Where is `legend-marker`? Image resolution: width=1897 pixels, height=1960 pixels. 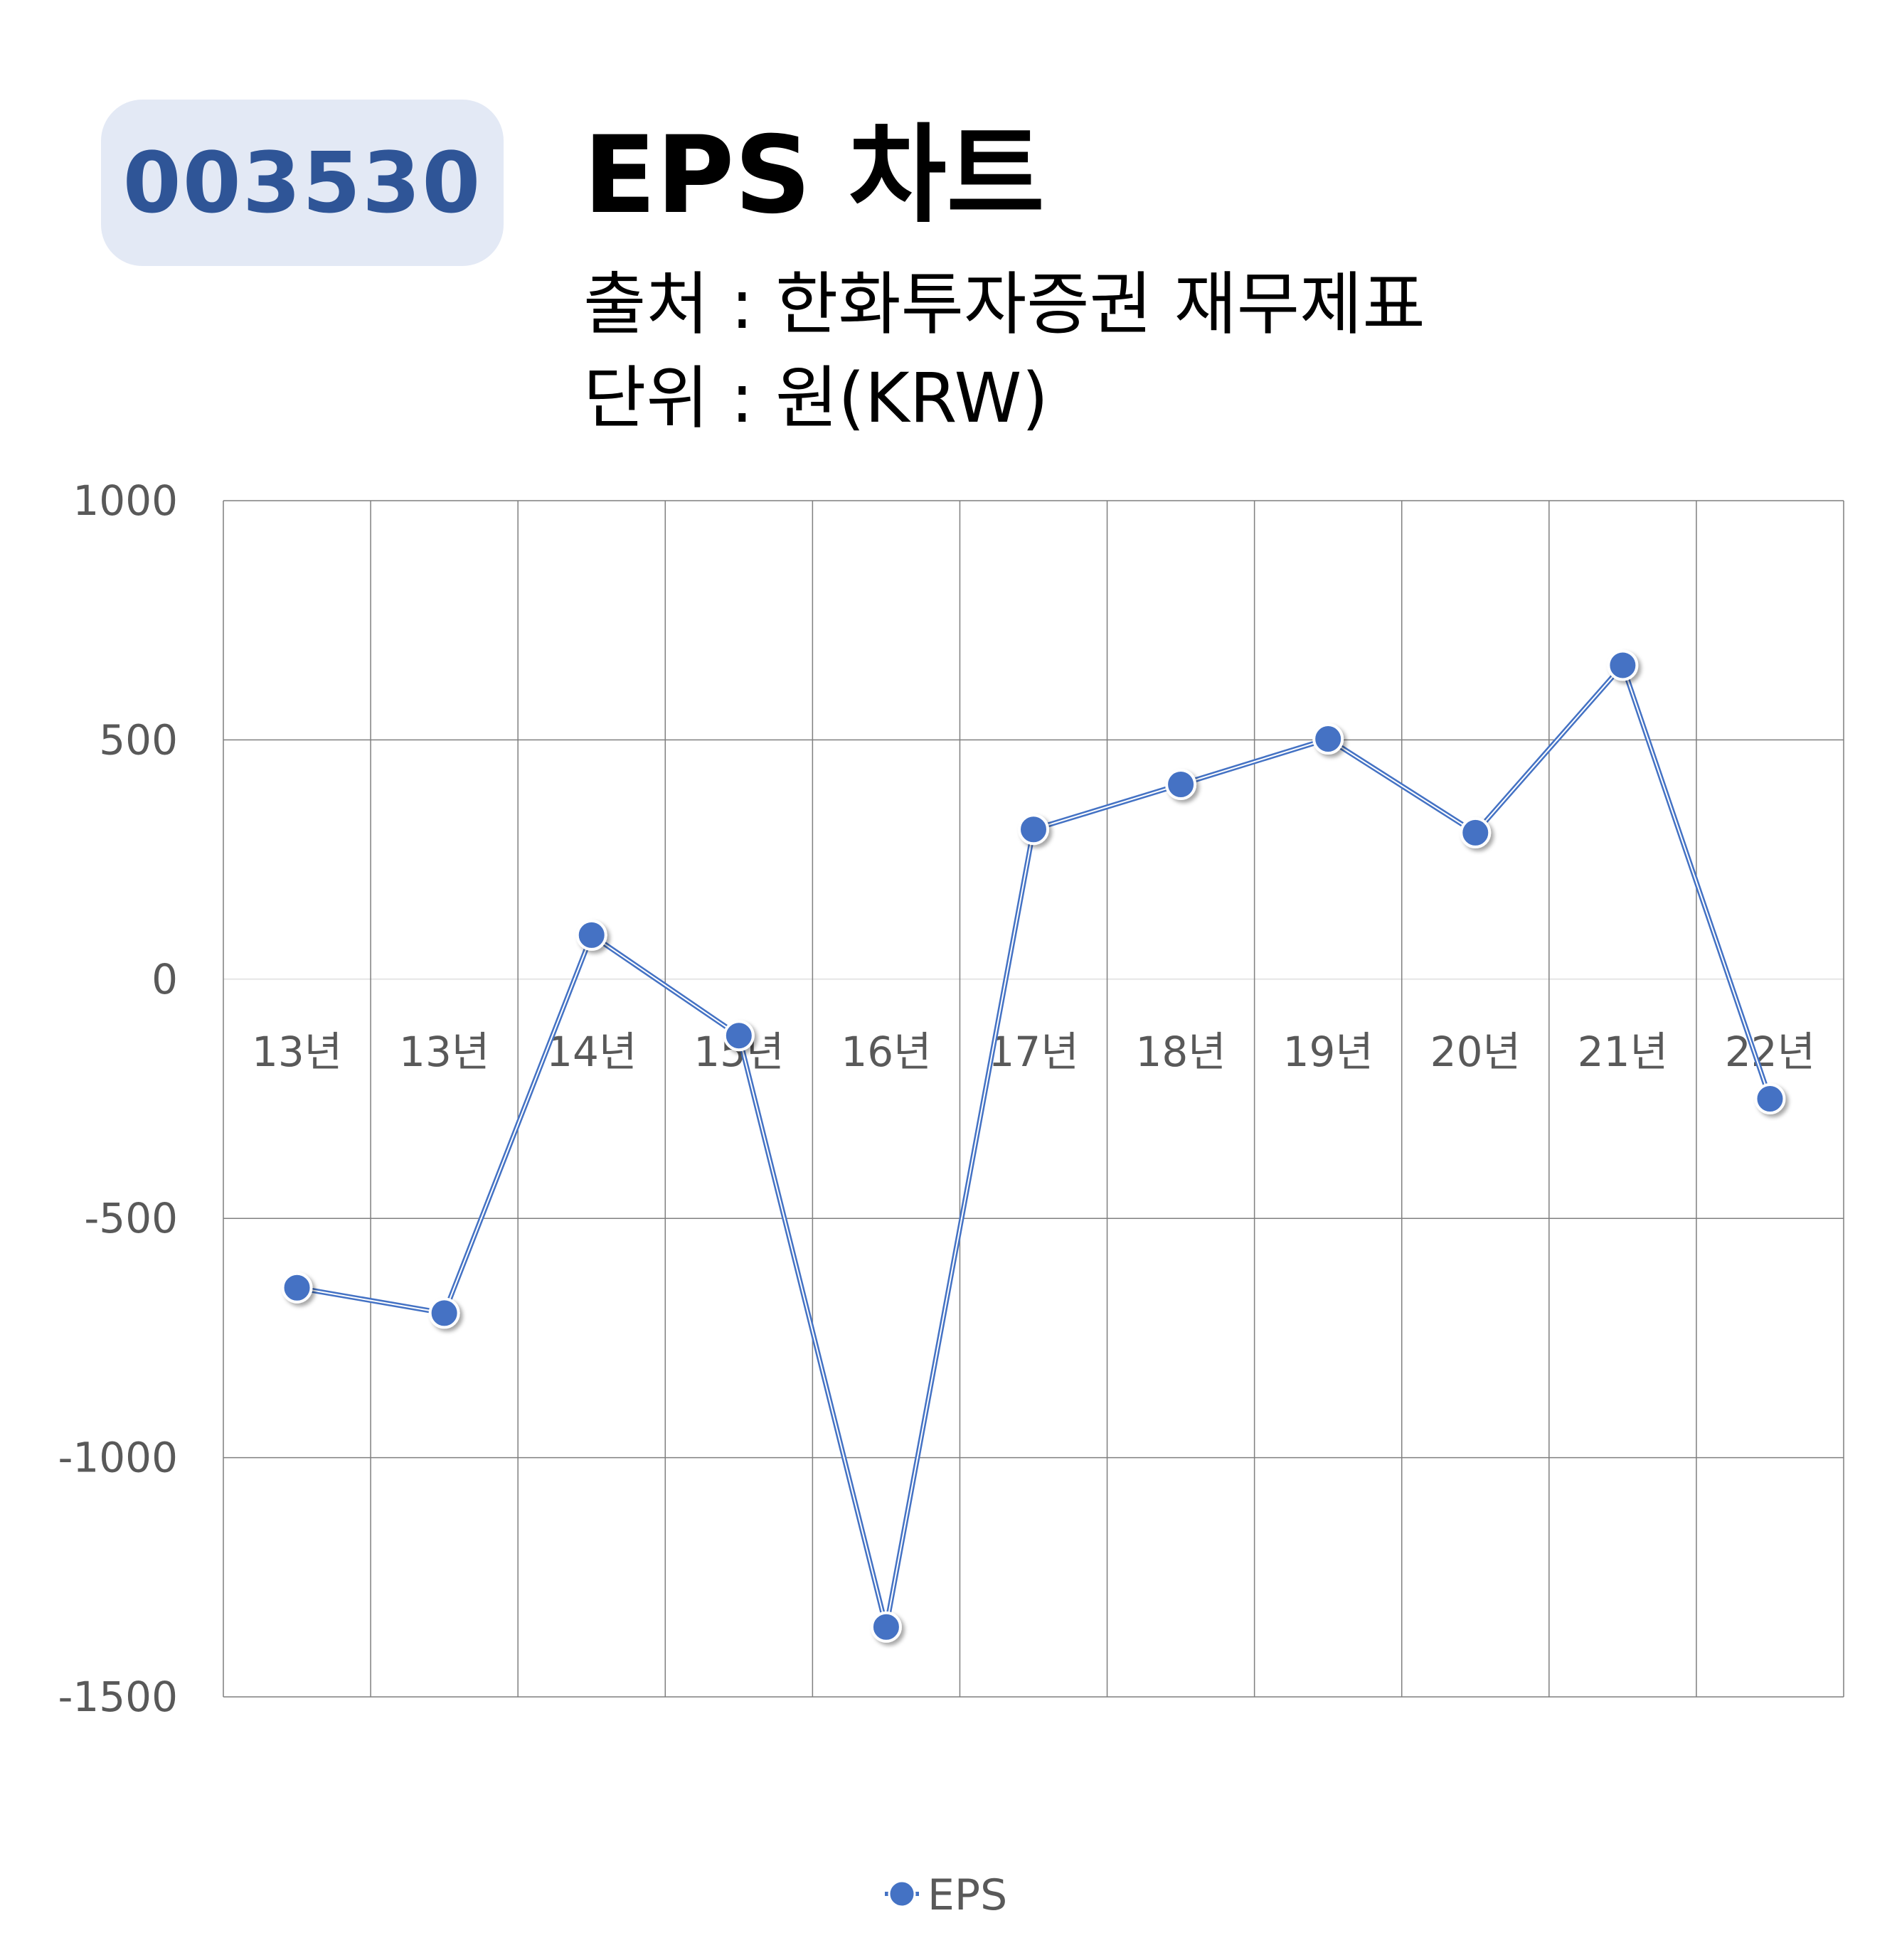
legend-marker is located at coordinates (902, 1894).